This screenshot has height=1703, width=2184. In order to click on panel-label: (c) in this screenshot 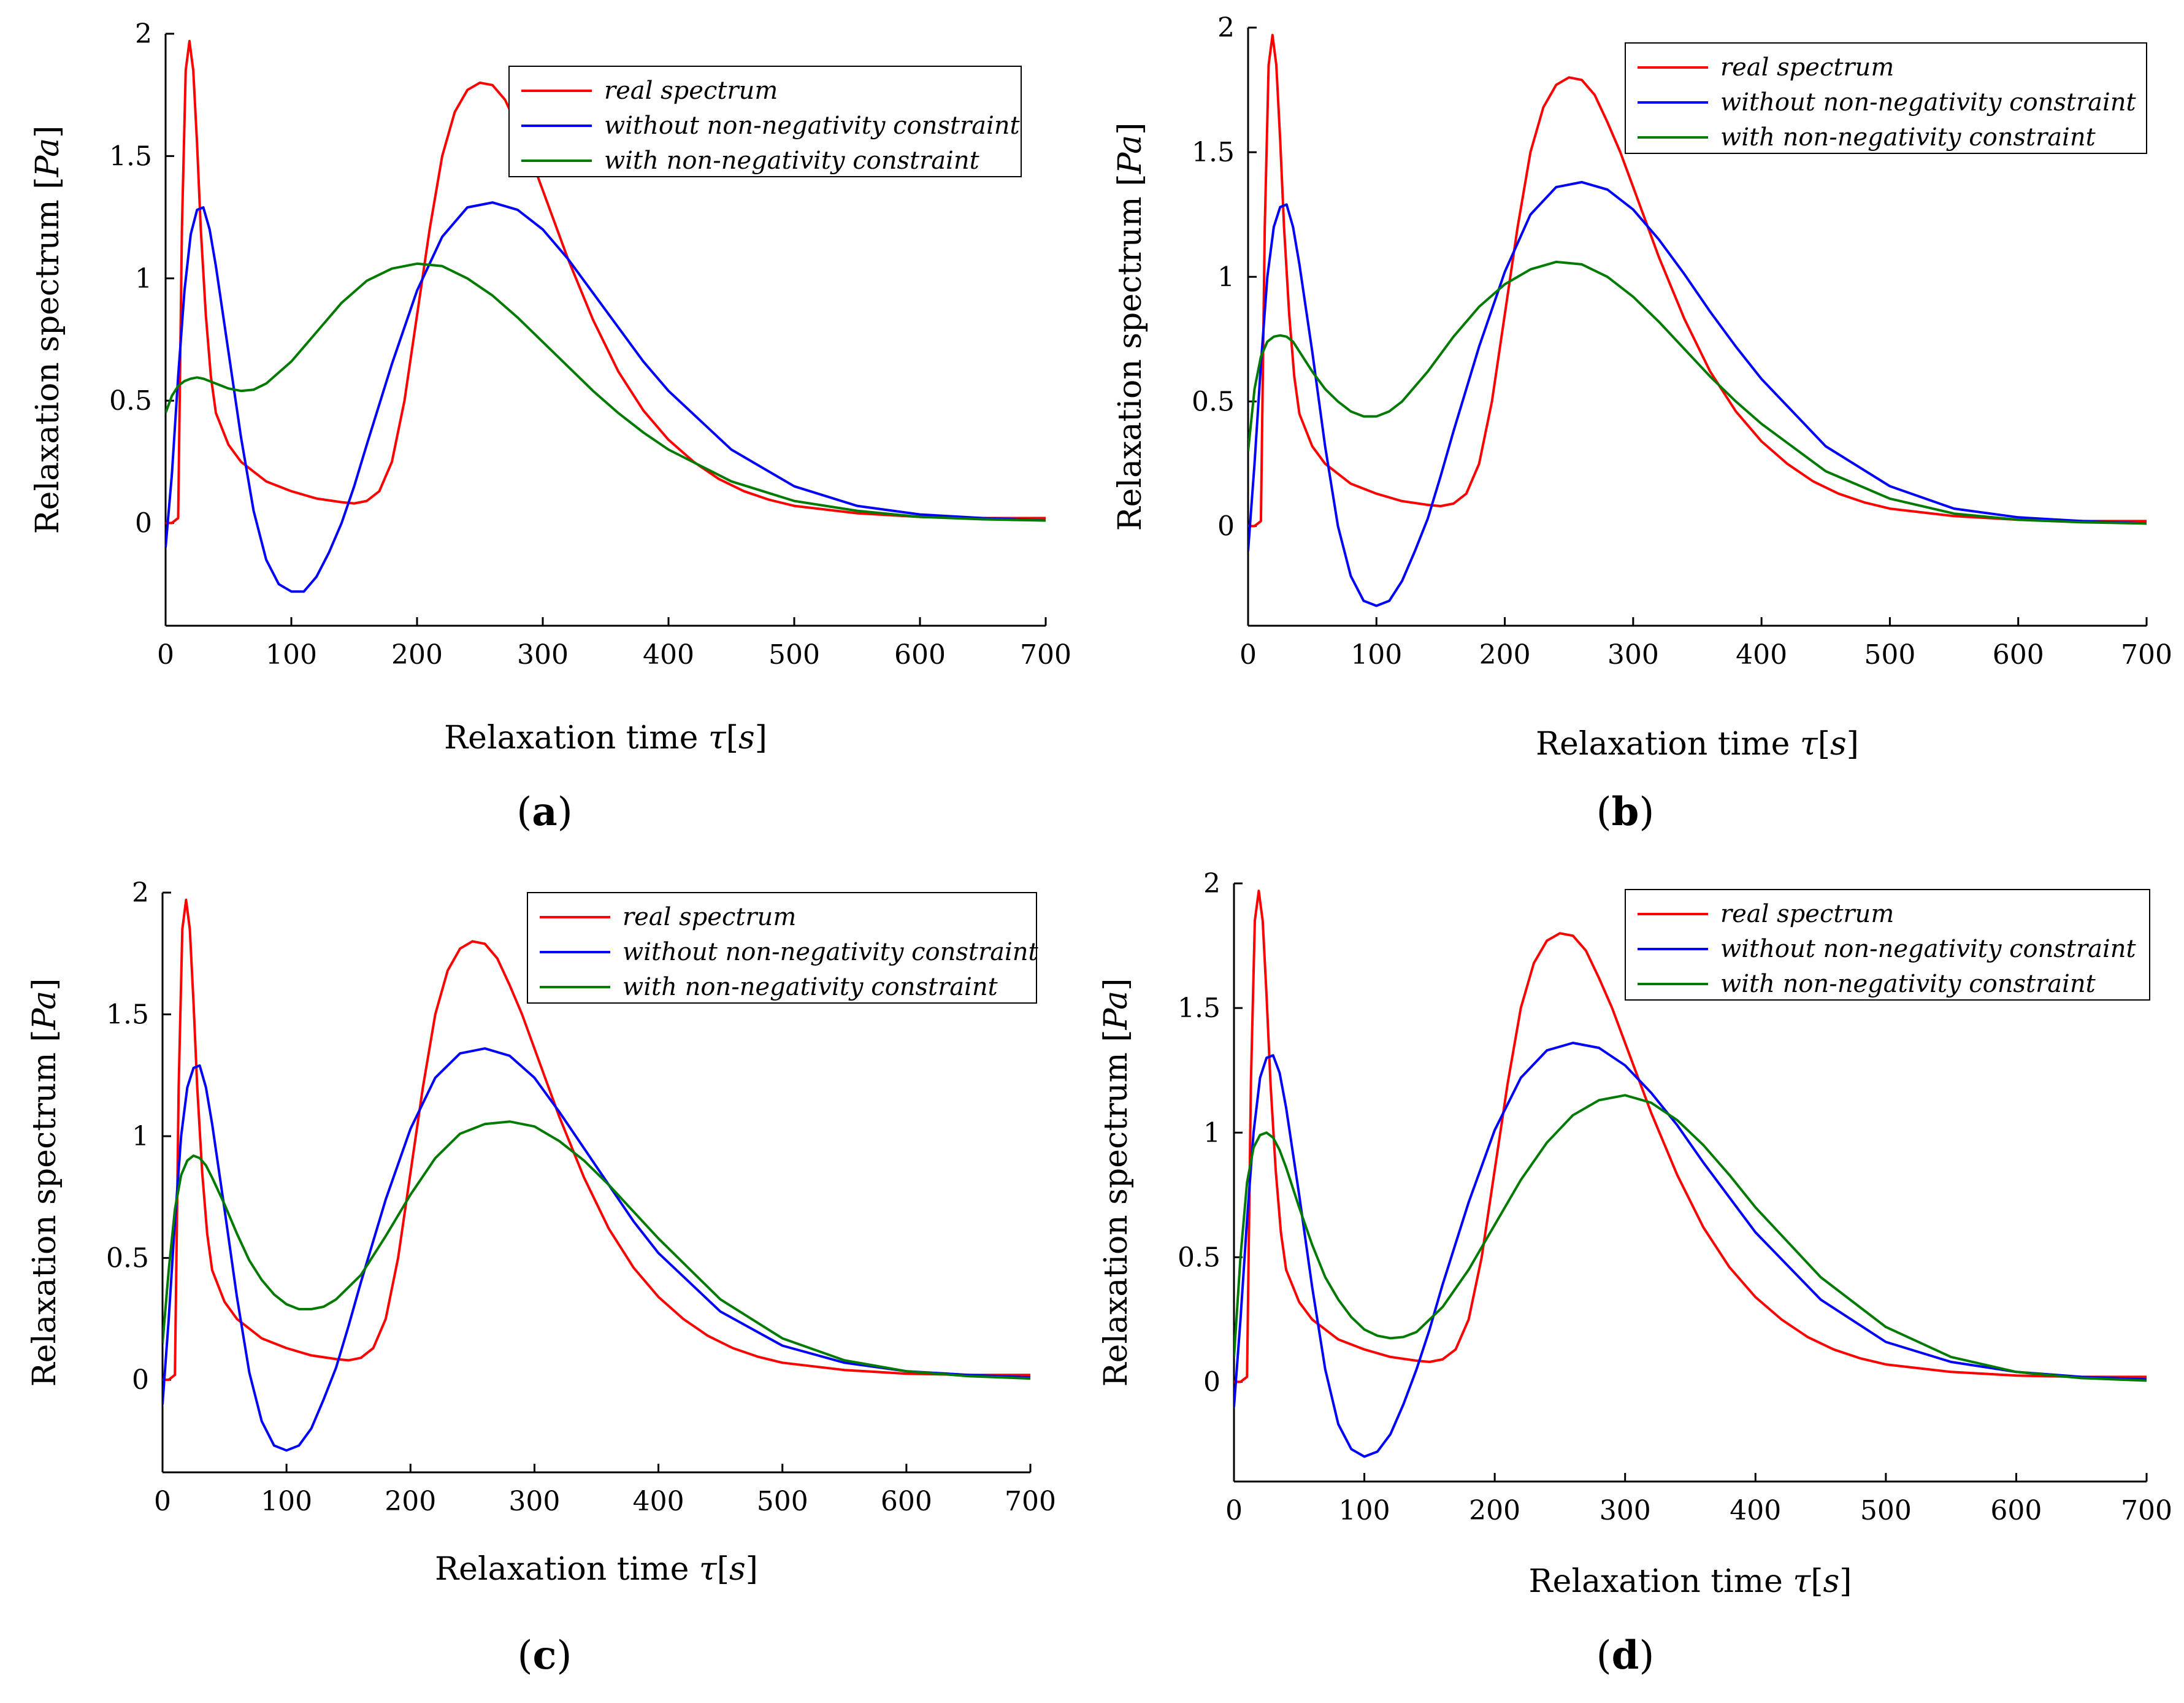, I will do `click(545, 1655)`.